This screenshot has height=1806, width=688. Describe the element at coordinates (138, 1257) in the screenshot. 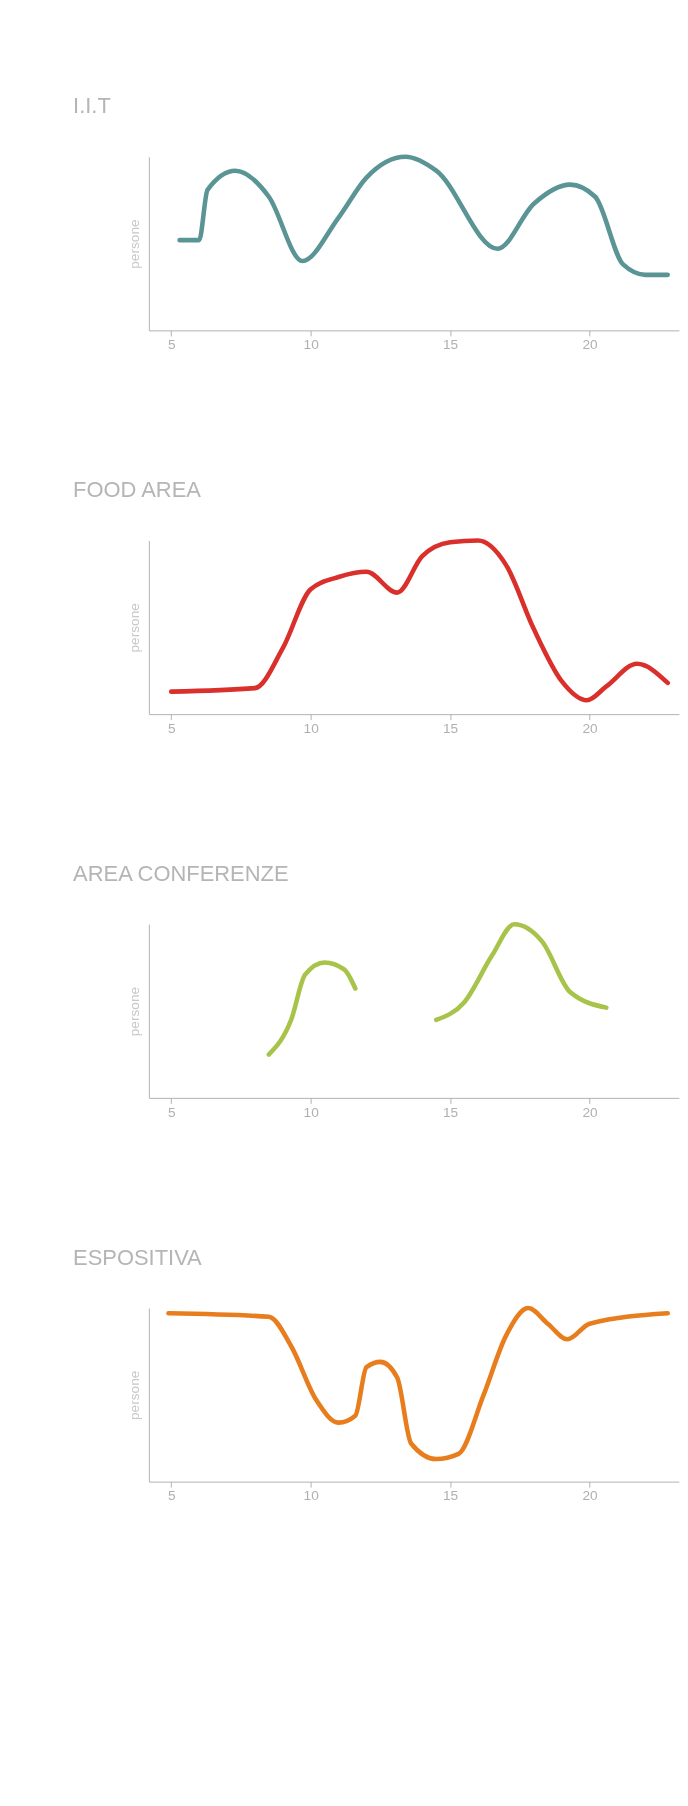

I see `chart-title: ESPOSITIVA` at that location.